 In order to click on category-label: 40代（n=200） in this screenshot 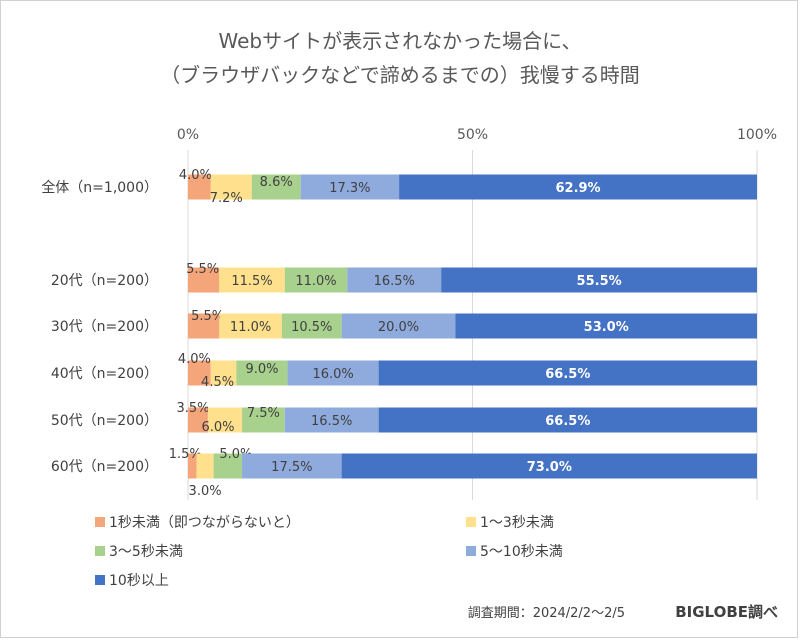, I will do `click(104, 374)`.